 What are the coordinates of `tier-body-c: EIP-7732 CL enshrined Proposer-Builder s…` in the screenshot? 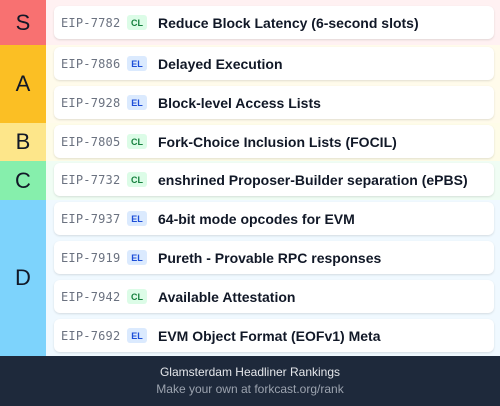 It's located at (273, 180).